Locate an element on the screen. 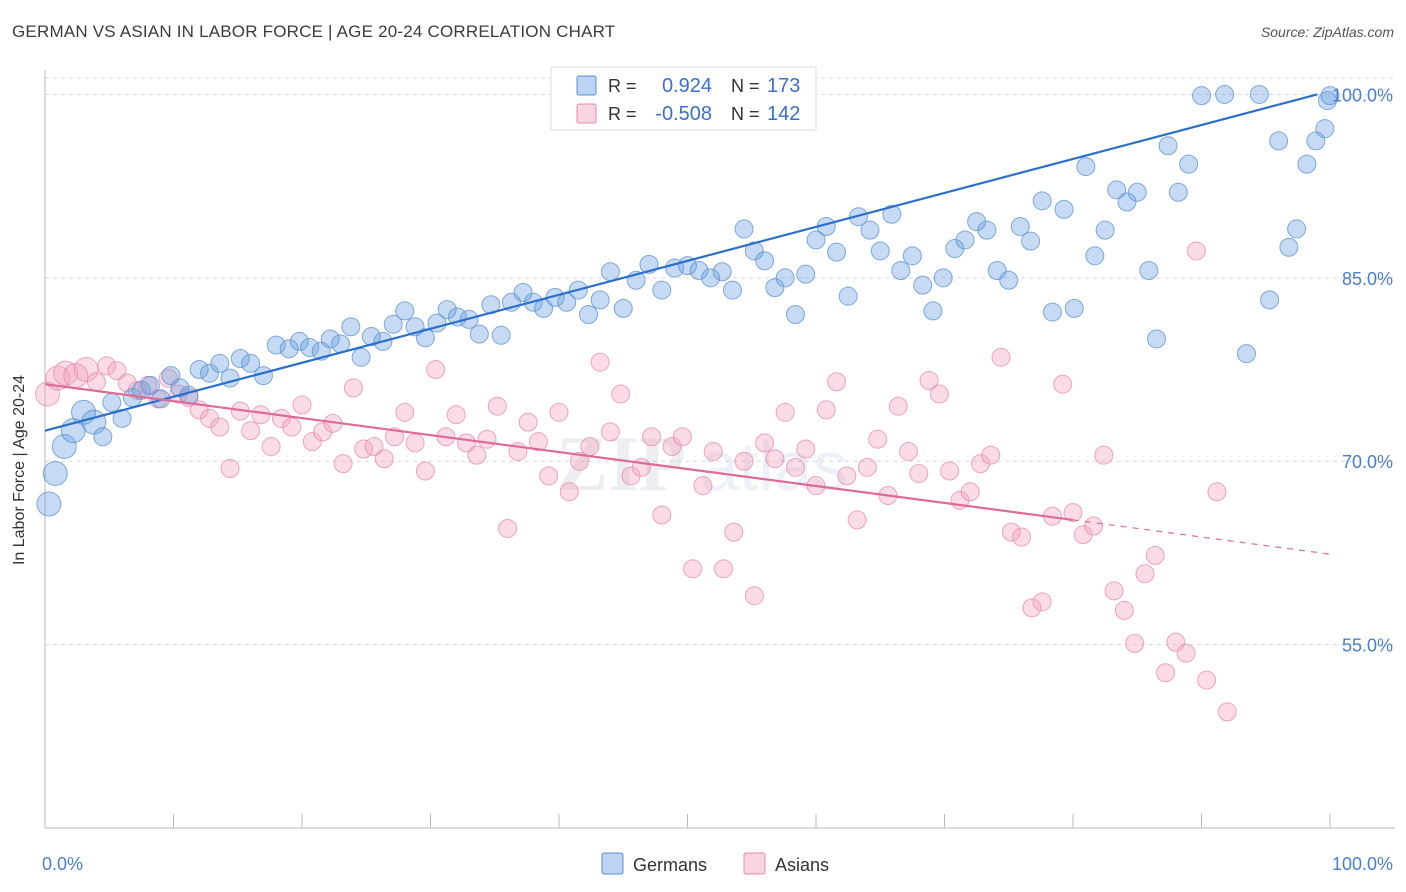 Image resolution: width=1406 pixels, height=892 pixels. bottom-legend: Germans Asians is located at coordinates (715, 863).